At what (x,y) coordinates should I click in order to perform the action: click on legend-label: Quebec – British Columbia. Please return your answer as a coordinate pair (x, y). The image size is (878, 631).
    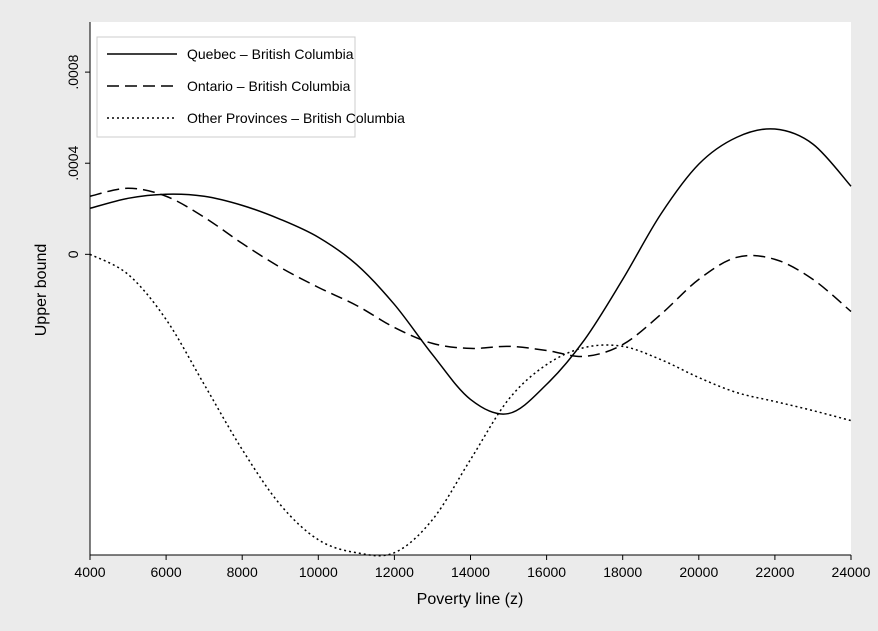
    Looking at the image, I should click on (270, 54).